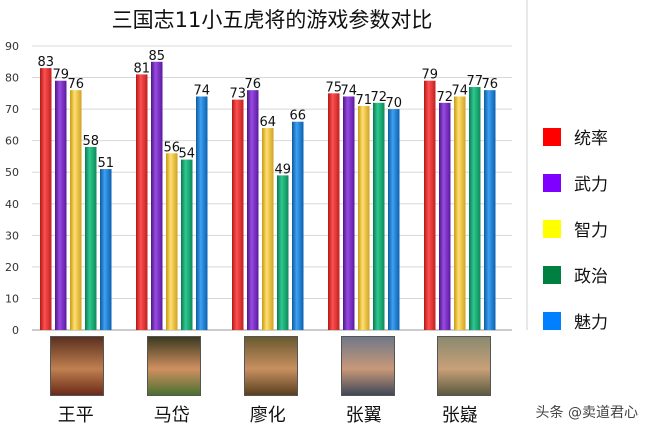 The height and width of the screenshot is (439, 646). I want to click on data-label: 73, so click(237, 94).